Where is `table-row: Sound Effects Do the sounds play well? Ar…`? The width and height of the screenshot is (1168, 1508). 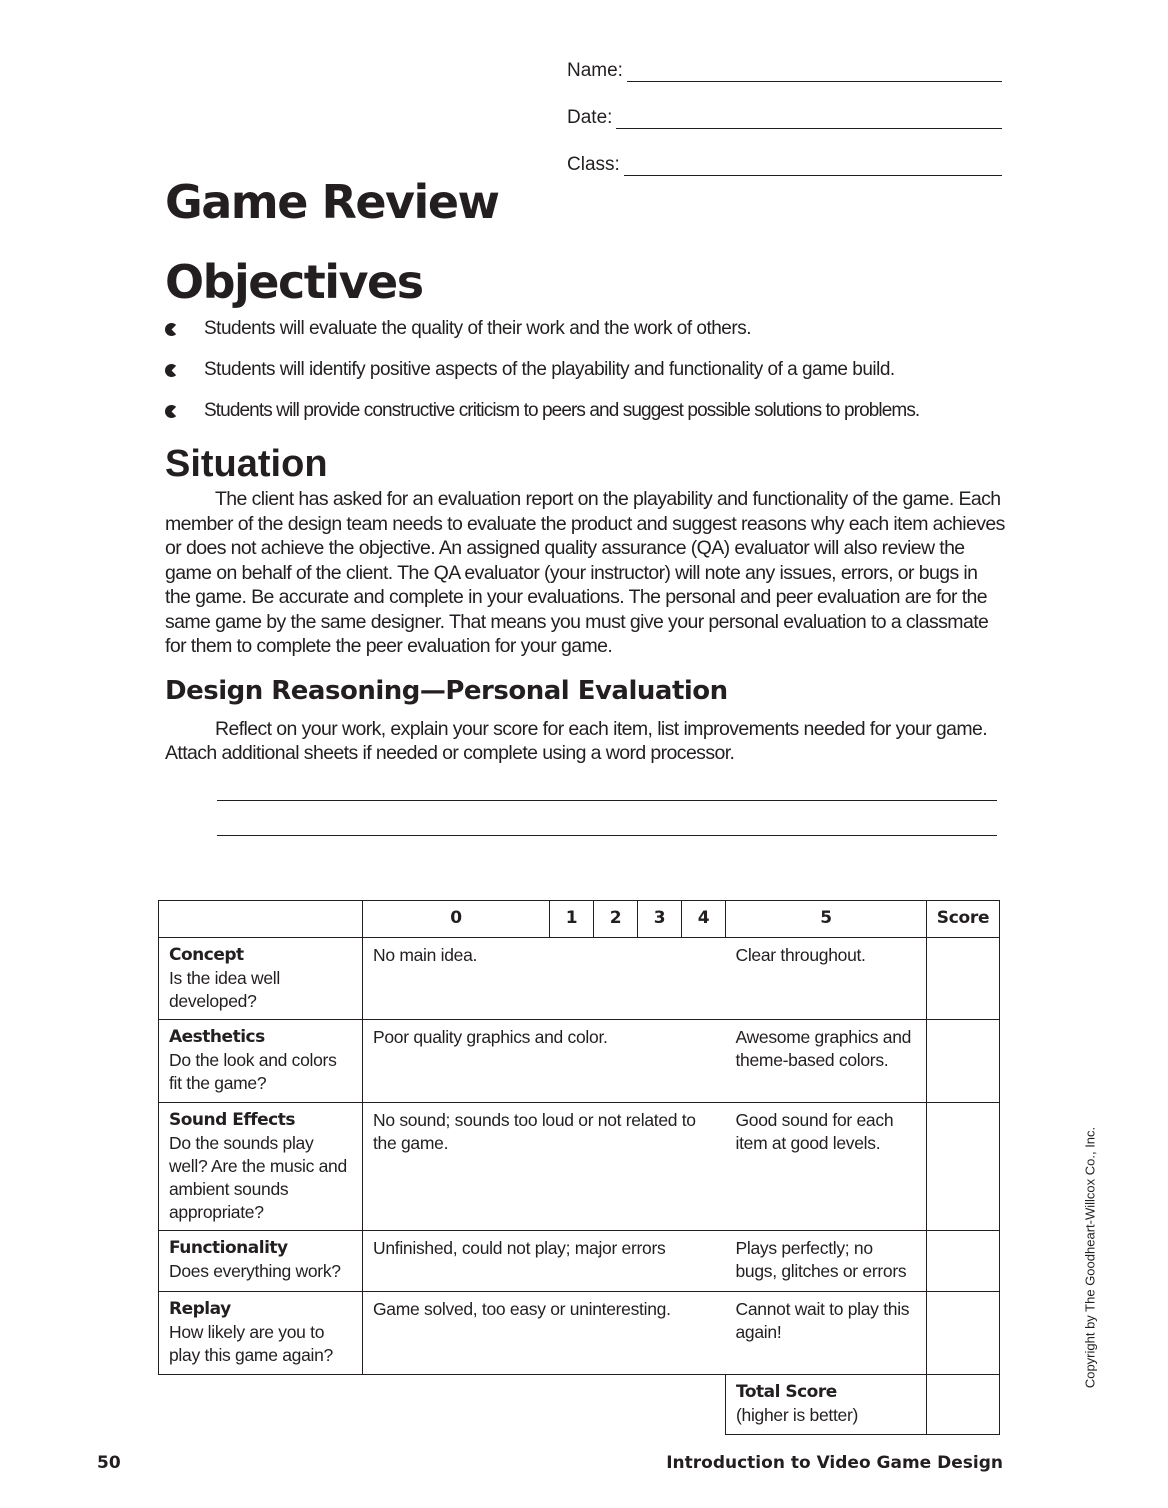 table-row: Sound Effects Do the sounds play well? Ar… is located at coordinates (579, 1166).